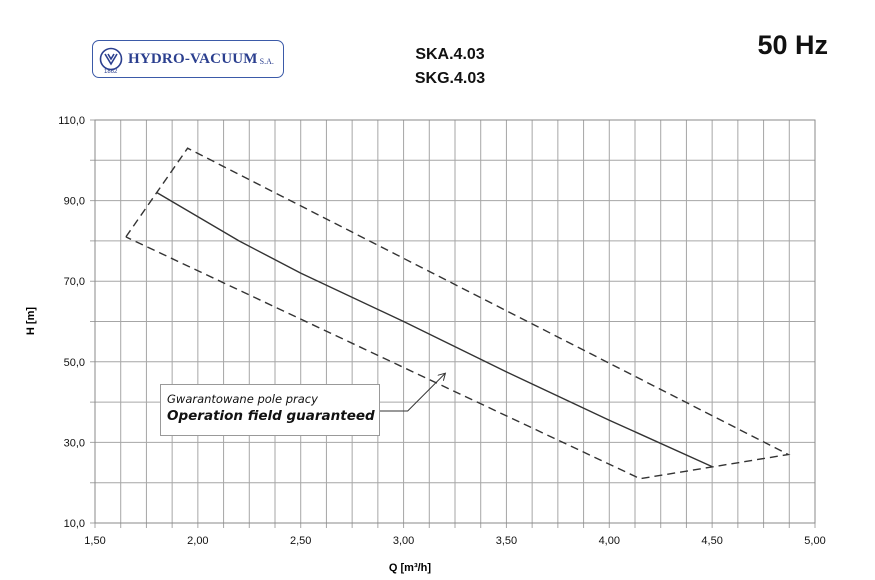 The width and height of the screenshot is (875, 580). I want to click on hydro-vacuum-logo: HYDRO-VACUUM S.A. 1862, so click(188, 59).